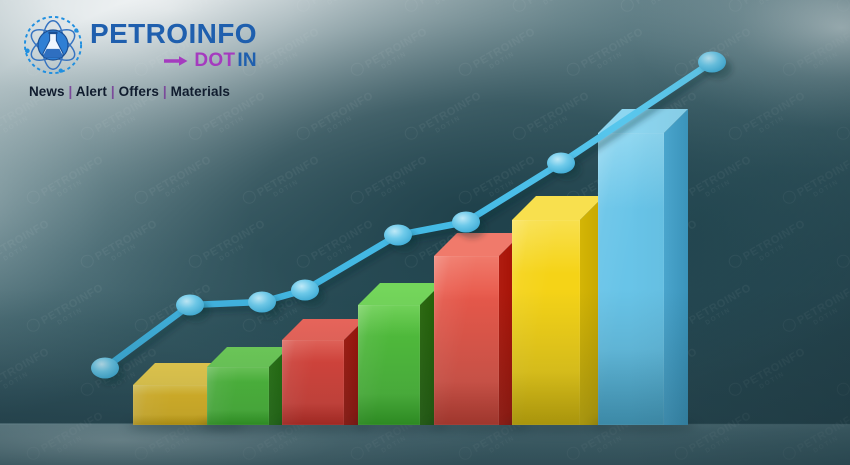 The width and height of the screenshot is (850, 465). I want to click on arrow-right-icon, so click(176, 60).